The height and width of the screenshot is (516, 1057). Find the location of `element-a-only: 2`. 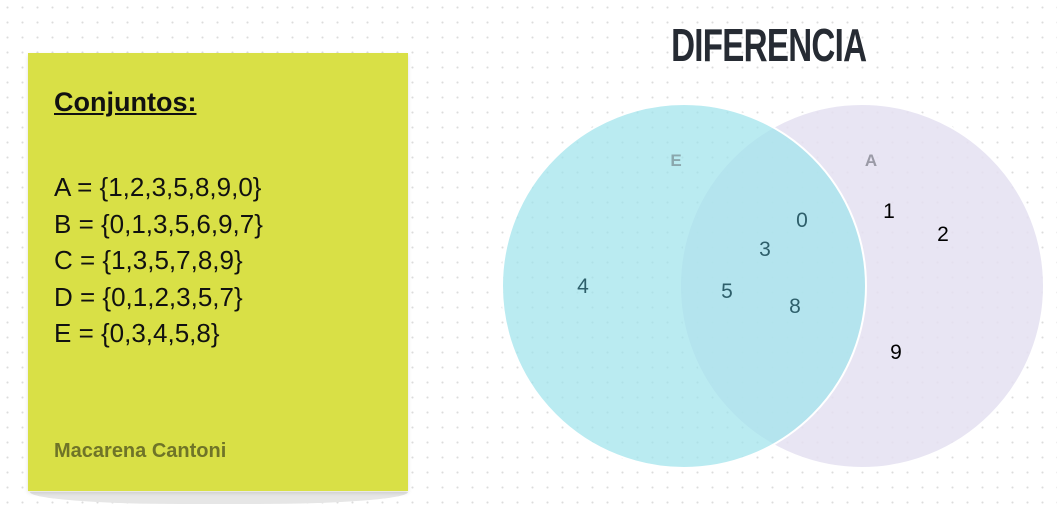

element-a-only: 2 is located at coordinates (943, 234).